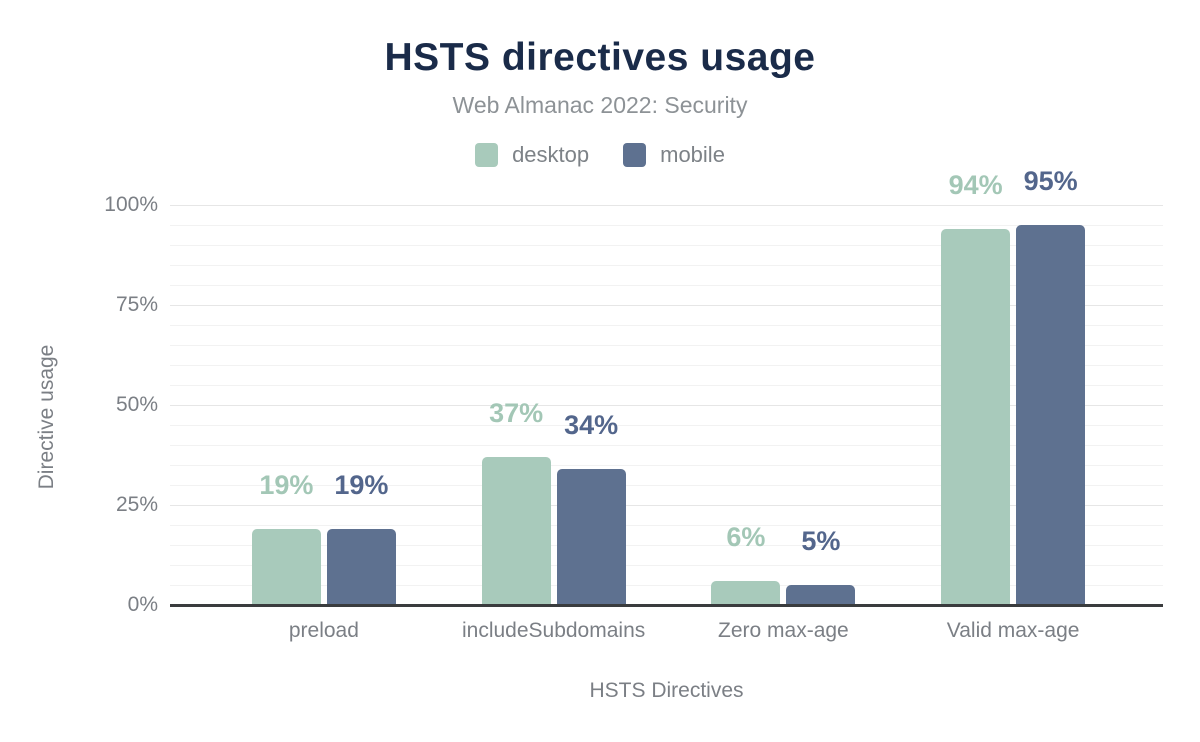 This screenshot has width=1200, height=742. What do you see at coordinates (666, 605) in the screenshot?
I see `x-axis-line` at bounding box center [666, 605].